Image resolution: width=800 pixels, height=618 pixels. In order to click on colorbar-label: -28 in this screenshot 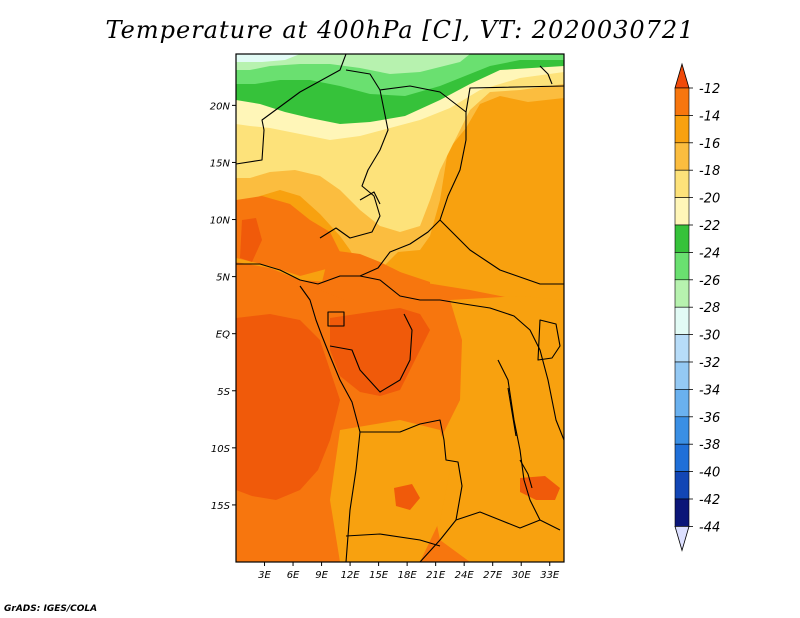, I will do `click(709, 308)`.